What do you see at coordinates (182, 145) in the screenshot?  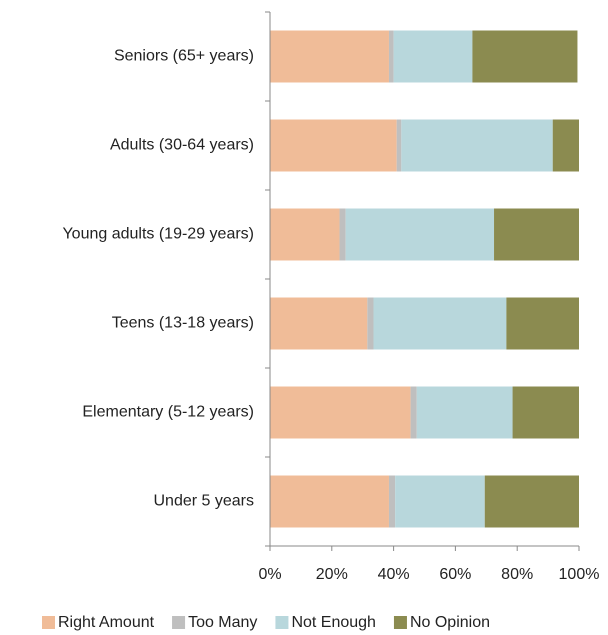 I see `y-tick-label: Adults (30-64 years)` at bounding box center [182, 145].